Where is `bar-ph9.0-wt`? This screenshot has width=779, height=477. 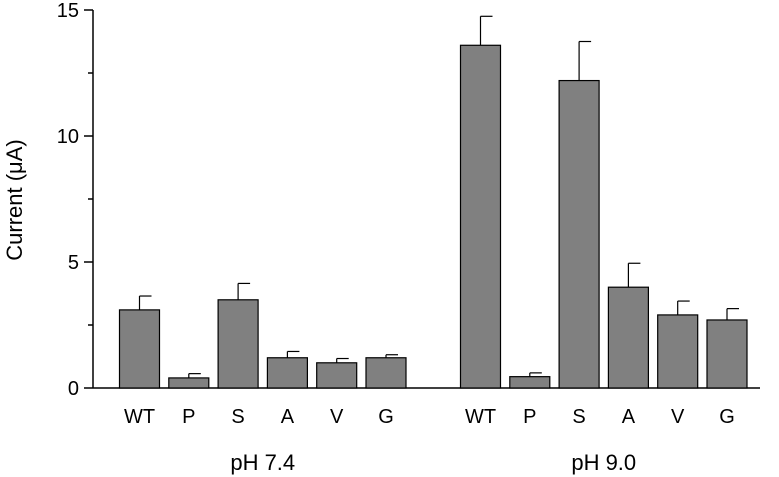 bar-ph9.0-wt is located at coordinates (480, 216).